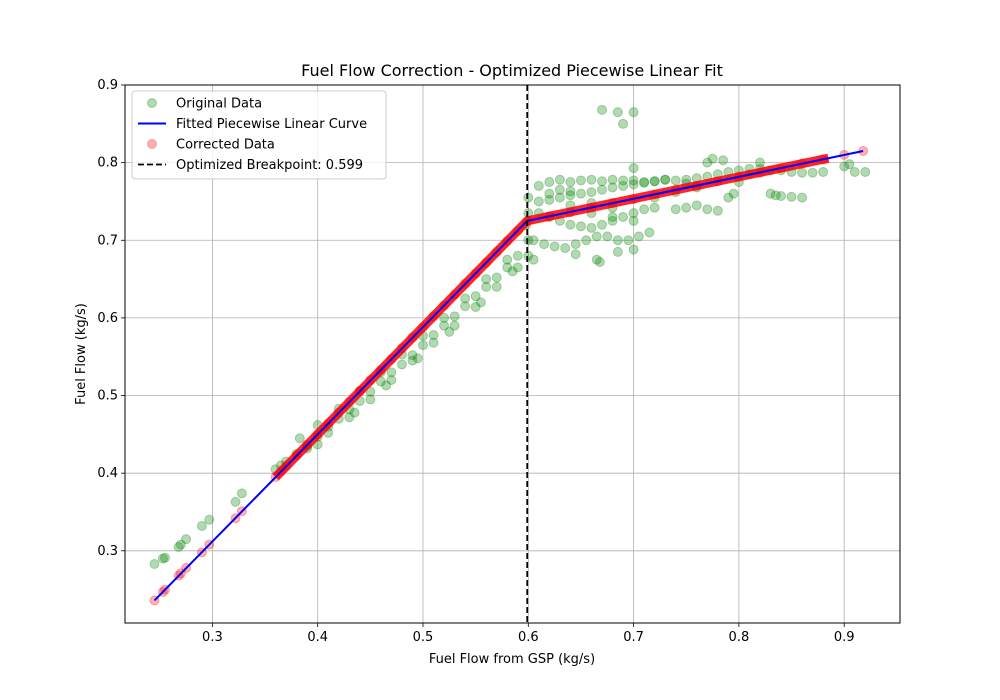 Image resolution: width=1000 pixels, height=700 pixels. I want to click on y-tick-label: 0.5, so click(107, 396).